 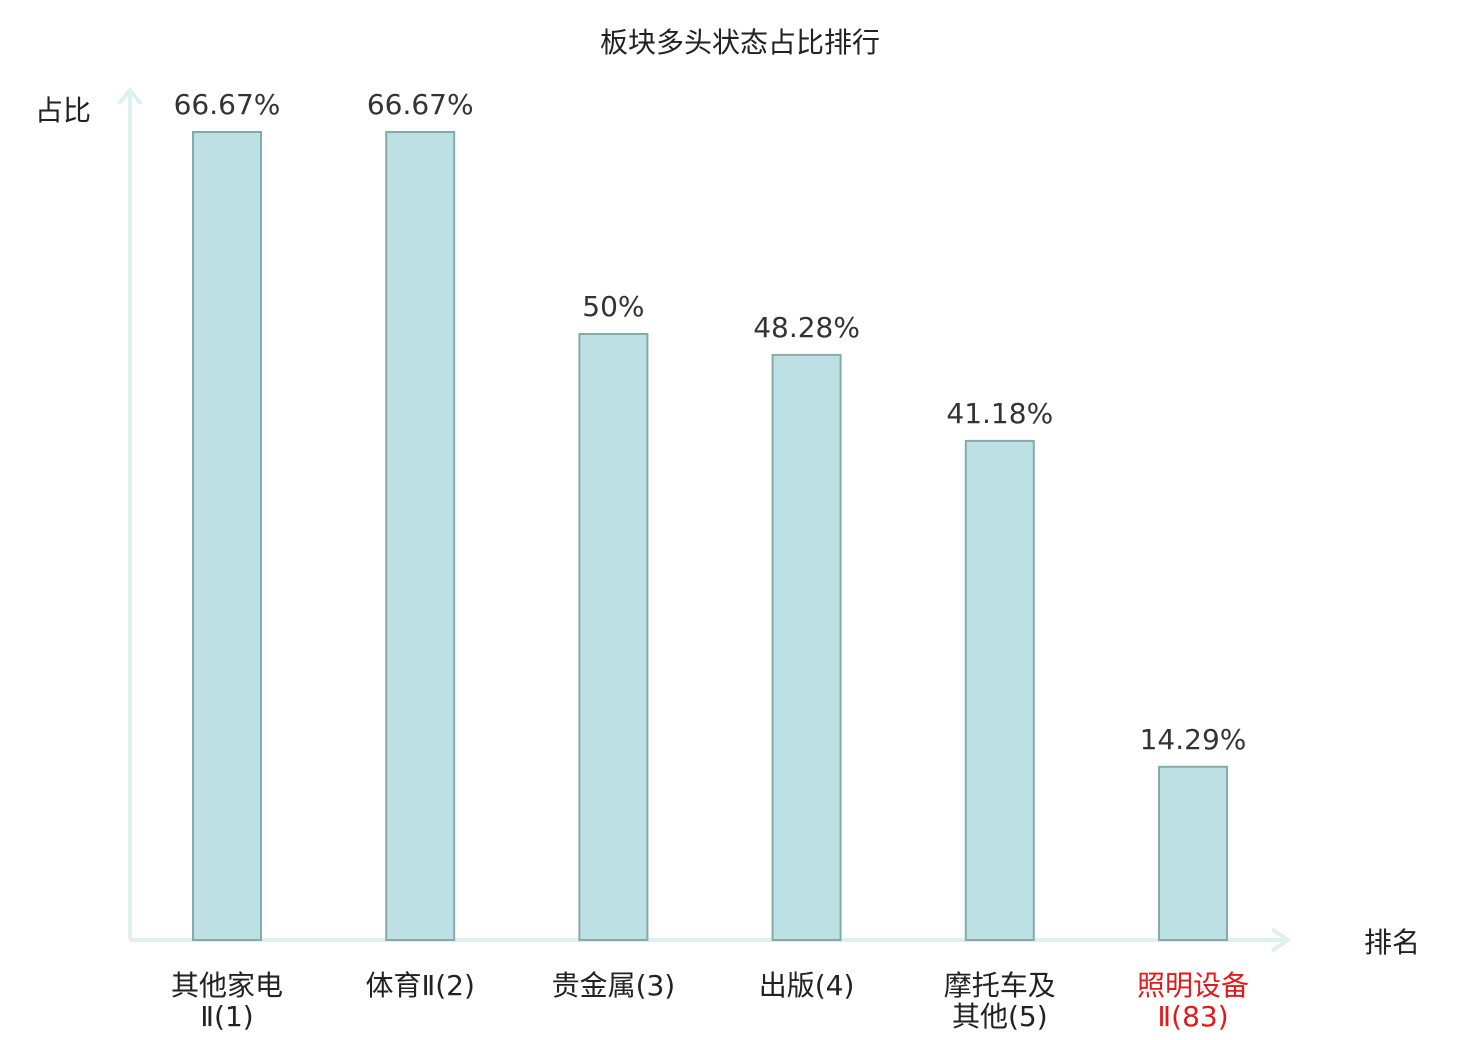 What do you see at coordinates (130, 96) in the screenshot?
I see `y-axis-arrow` at bounding box center [130, 96].